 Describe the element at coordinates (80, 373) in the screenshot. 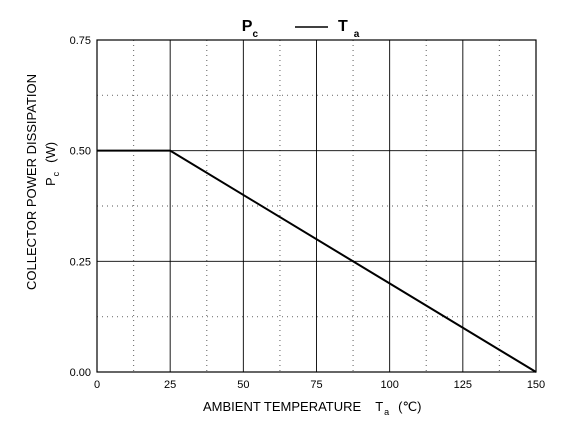

I see `y-tick-label: 0.00` at that location.